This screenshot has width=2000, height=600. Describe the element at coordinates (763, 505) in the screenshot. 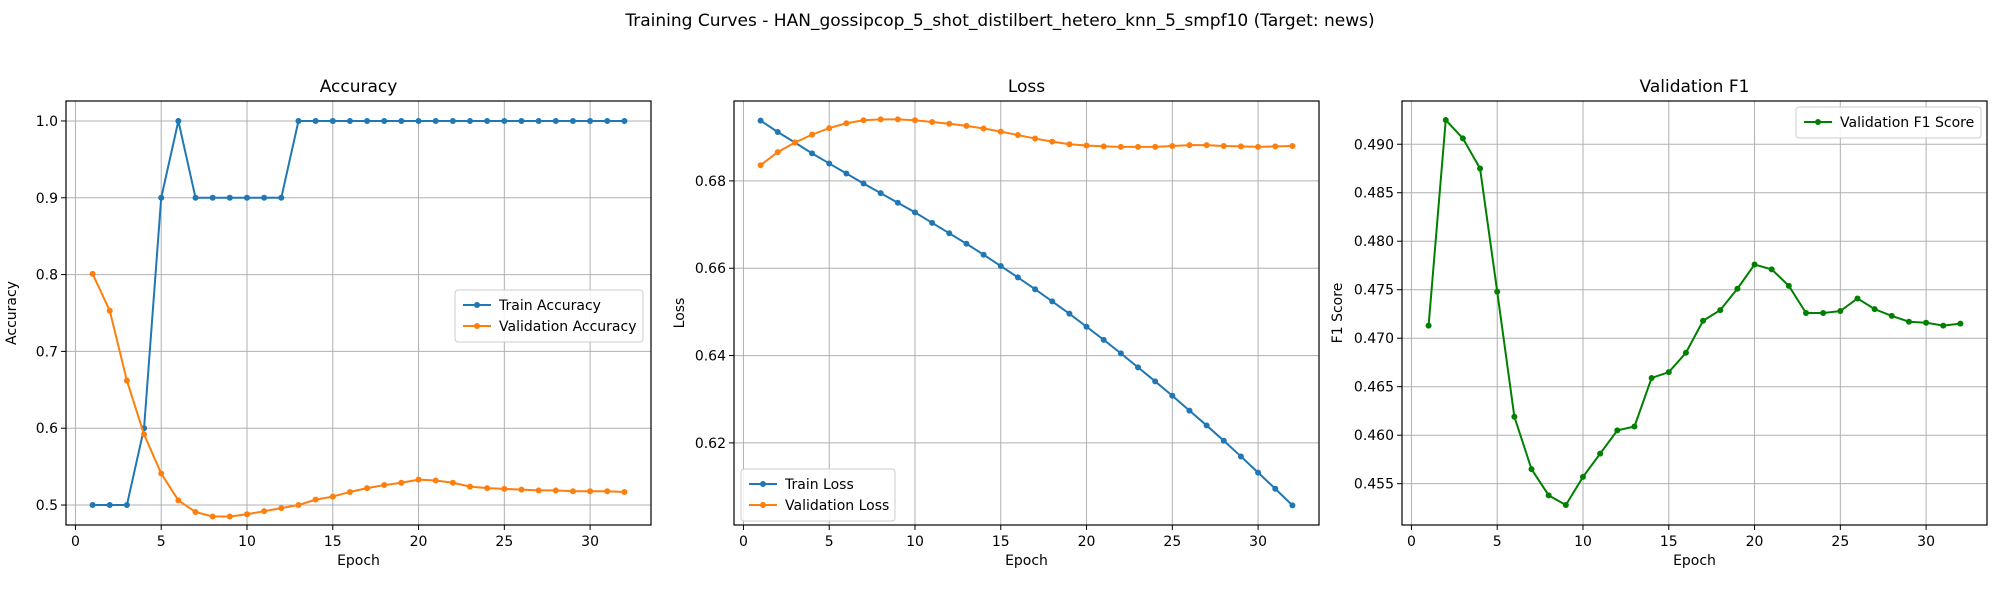

I see `loss-panel-legend-entry-validation-loss-marker` at that location.